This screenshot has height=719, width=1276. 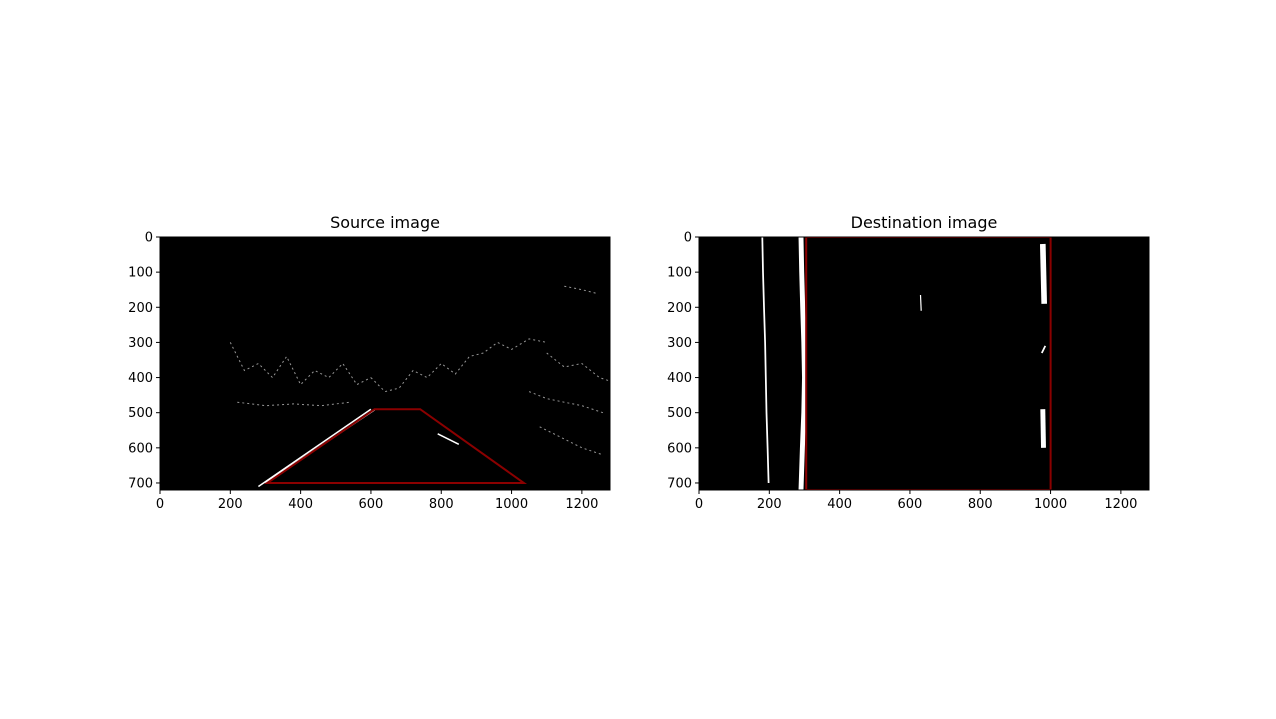 I want to click on destination-image-title: Destination image, so click(x=924, y=222).